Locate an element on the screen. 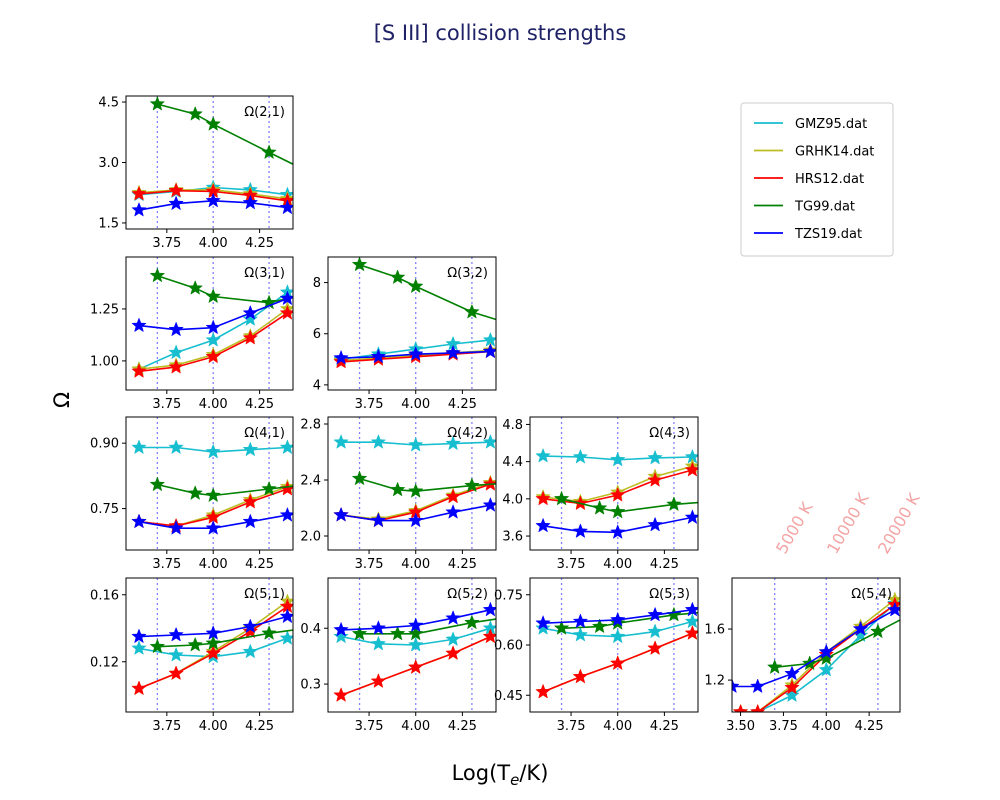  y-tick-label: 1.6 is located at coordinates (714, 630).